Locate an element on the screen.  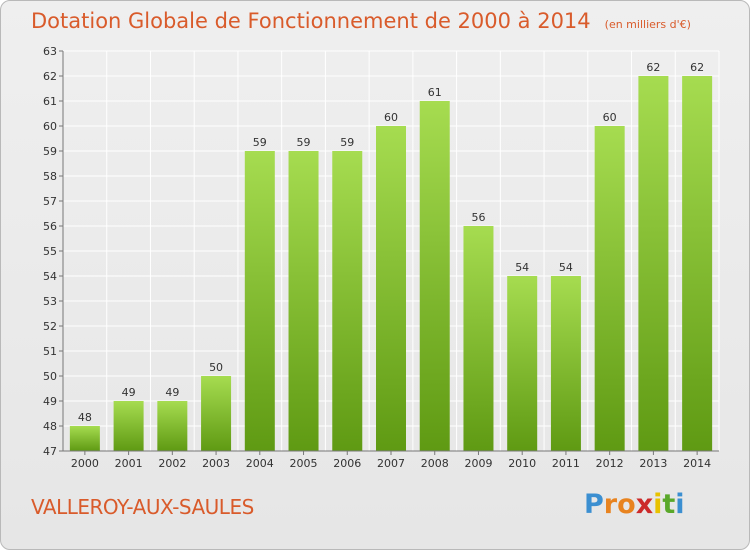
x-tick-label: 2014 is located at coordinates (697, 463).